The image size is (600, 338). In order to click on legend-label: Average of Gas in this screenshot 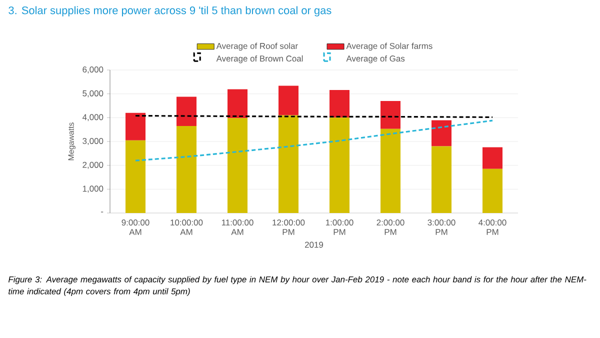, I will do `click(375, 59)`.